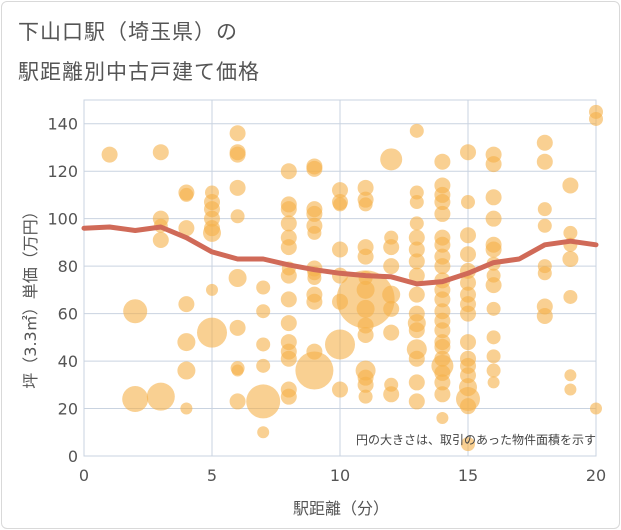 The height and width of the screenshot is (530, 621). I want to click on chart-title-line-2: 駅距離別中古戸建て価格, so click(139, 72).